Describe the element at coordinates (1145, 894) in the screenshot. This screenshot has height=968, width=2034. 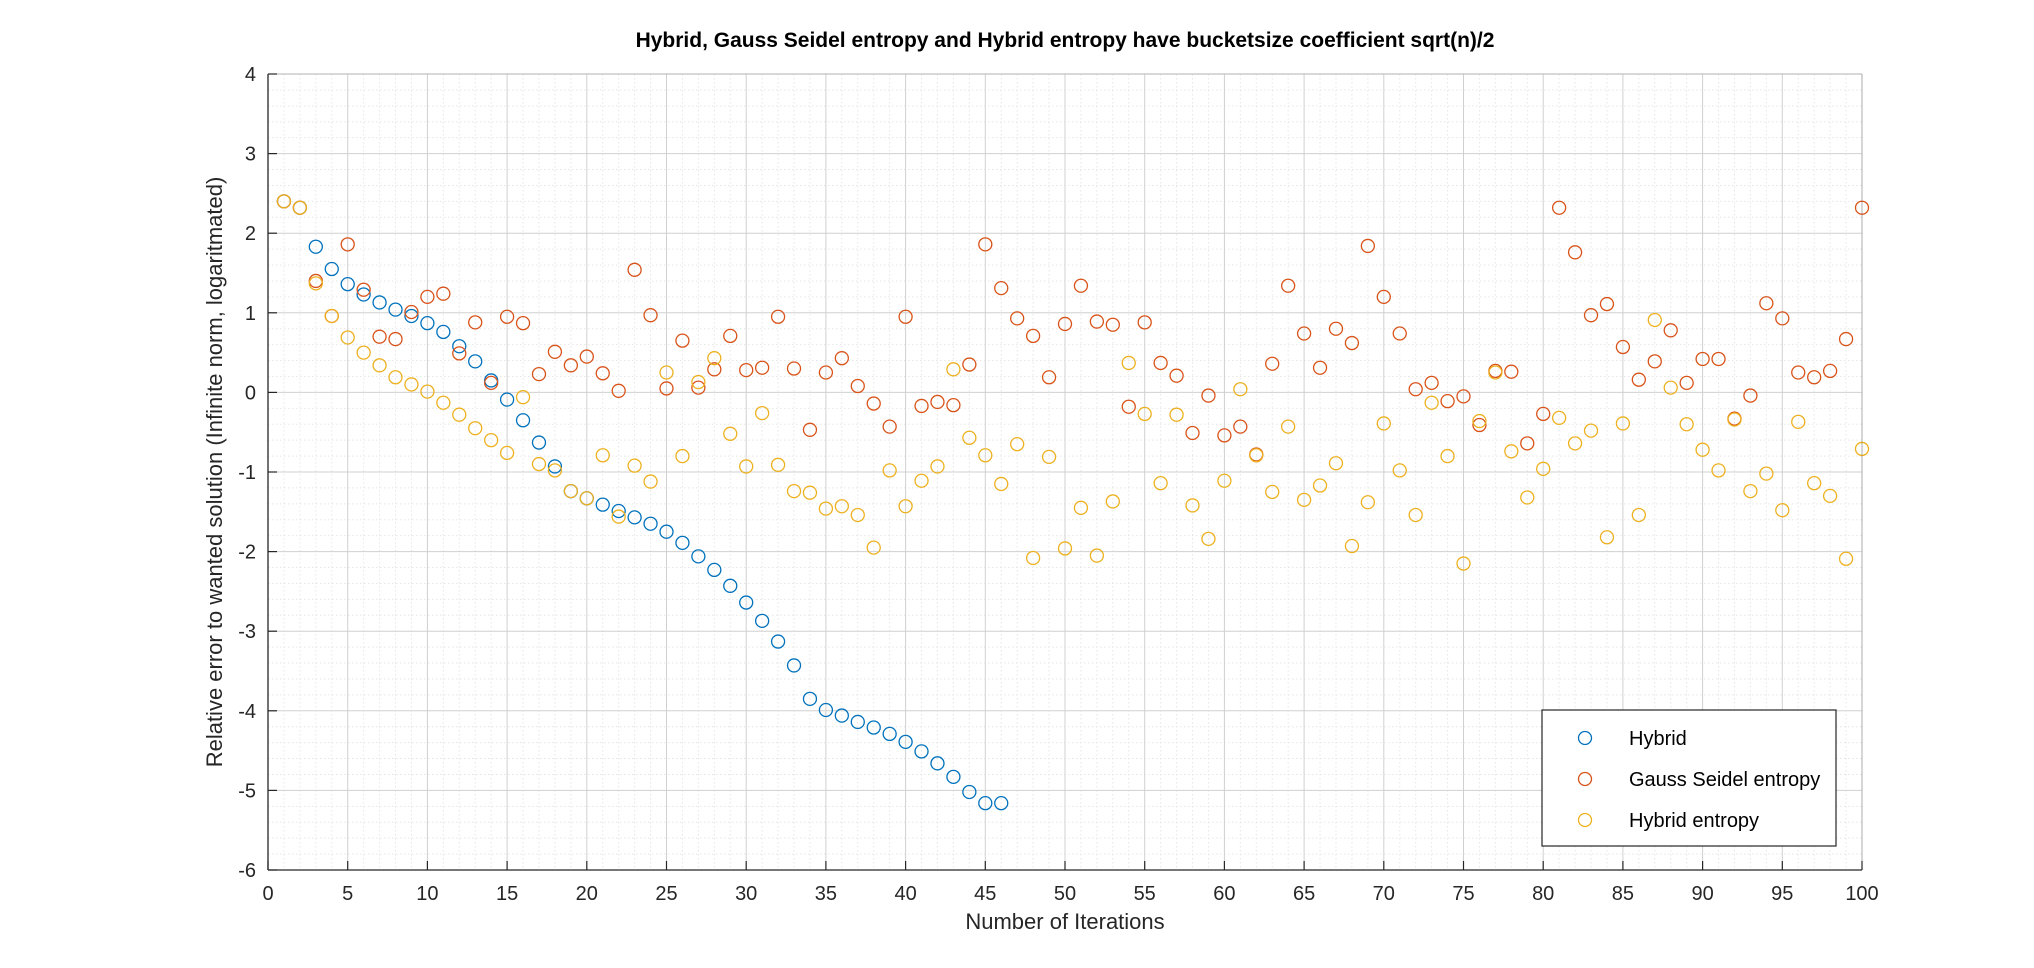
I see `x-tick-label: 55` at that location.